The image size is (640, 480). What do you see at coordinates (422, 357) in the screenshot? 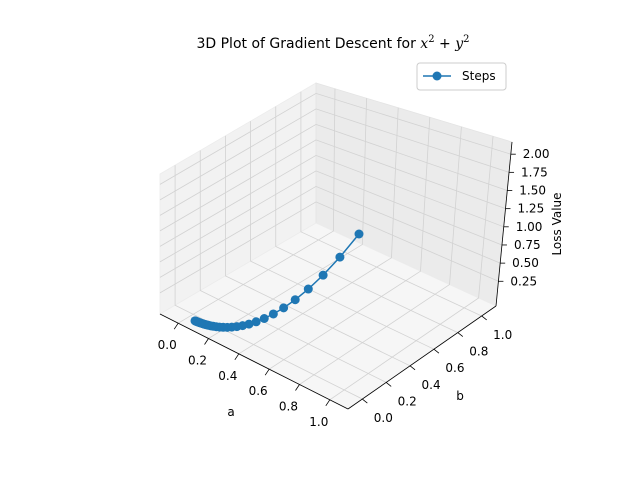
I see `b-axis-line` at bounding box center [422, 357].